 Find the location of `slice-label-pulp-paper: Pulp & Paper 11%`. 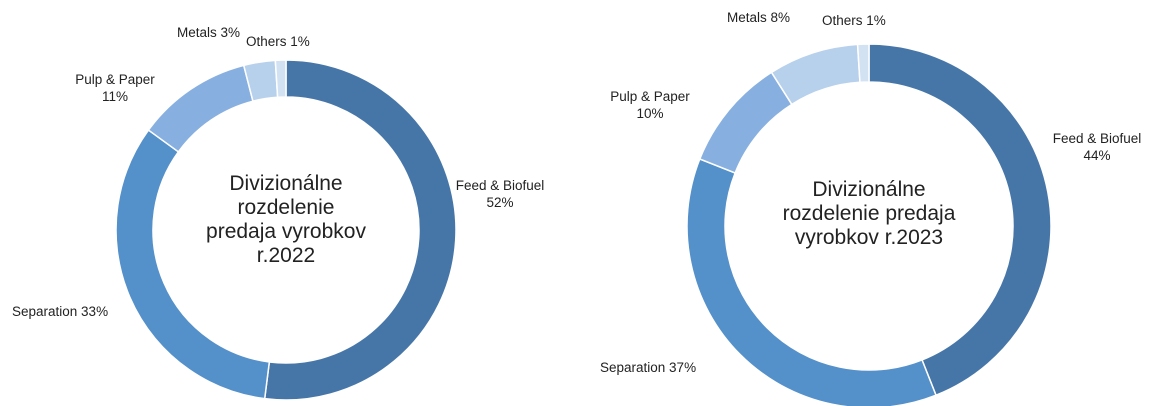

slice-label-pulp-paper: Pulp & Paper 11% is located at coordinates (115, 88).